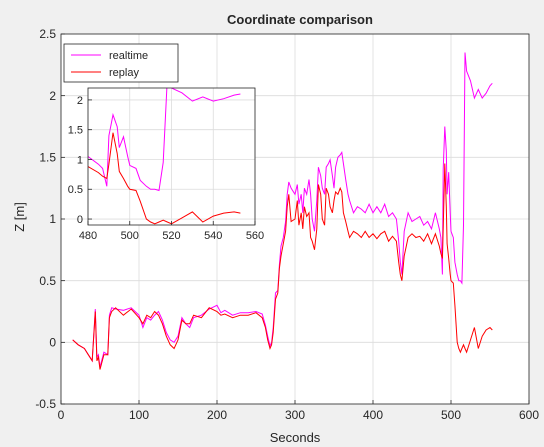 Image resolution: width=544 pixels, height=447 pixels. What do you see at coordinates (52, 343) in the screenshot?
I see `main-y-tick-label: 0` at bounding box center [52, 343].